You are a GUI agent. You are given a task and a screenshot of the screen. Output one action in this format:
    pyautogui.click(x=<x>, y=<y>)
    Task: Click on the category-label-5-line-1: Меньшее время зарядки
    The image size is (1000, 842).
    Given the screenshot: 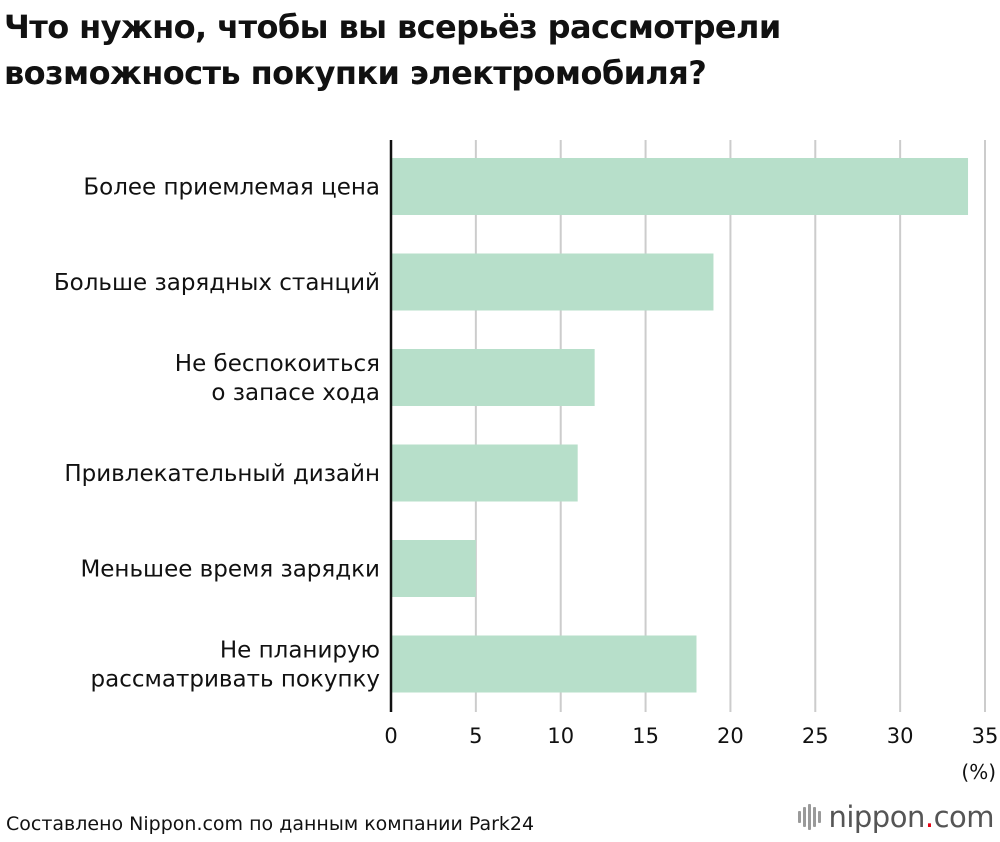 What is the action you would take?
    pyautogui.click(x=230, y=570)
    